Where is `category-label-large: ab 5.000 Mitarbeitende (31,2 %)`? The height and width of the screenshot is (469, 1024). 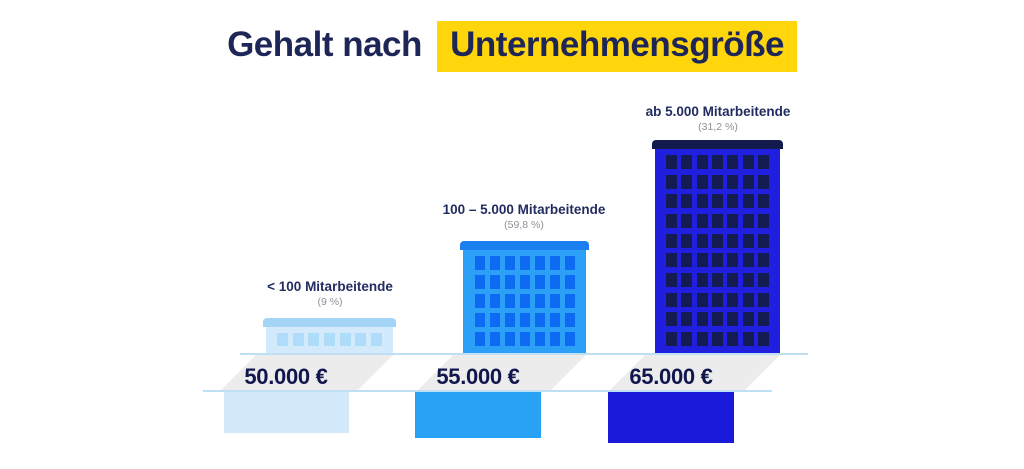
category-label-large: ab 5.000 Mitarbeitende (31,2 %) is located at coordinates (718, 118).